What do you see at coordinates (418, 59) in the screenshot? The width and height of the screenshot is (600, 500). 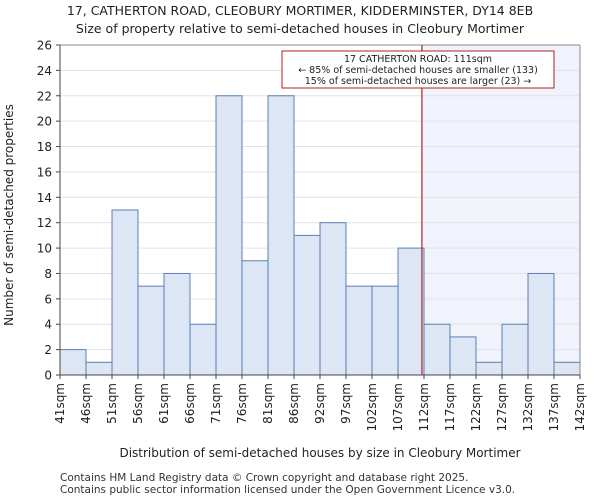 I see `annotation-line-1: 17 CATHERTON ROAD: 111sqm` at bounding box center [418, 59].